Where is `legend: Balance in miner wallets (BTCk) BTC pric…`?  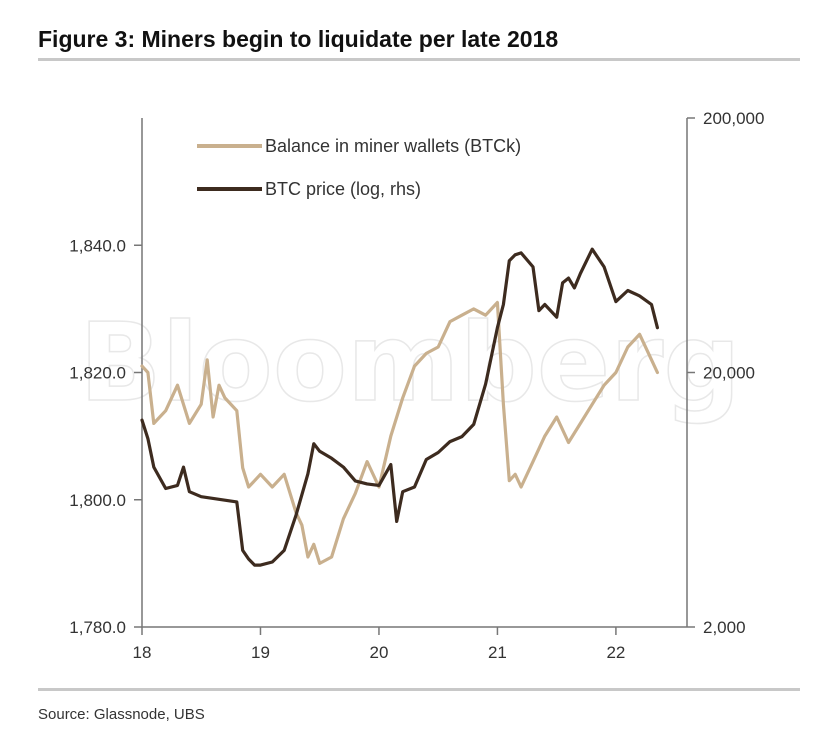 legend: Balance in miner wallets (BTCk) BTC pric… is located at coordinates (359, 167).